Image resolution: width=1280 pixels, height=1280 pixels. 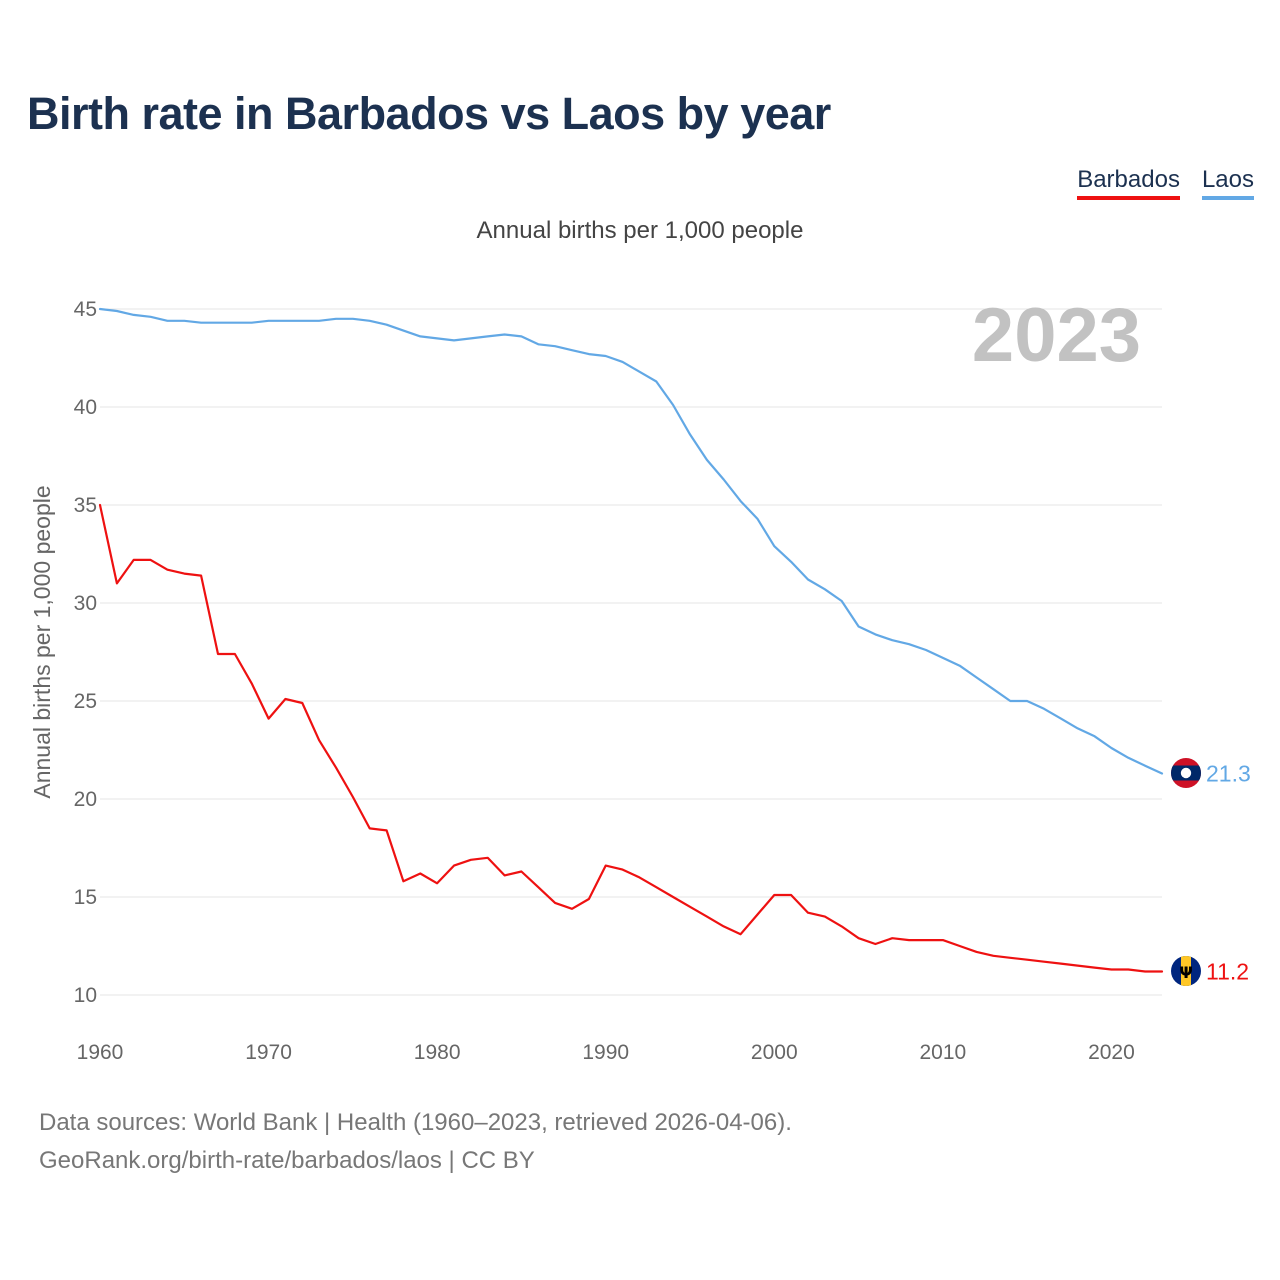 I want to click on x-tick-label: 2010, so click(x=942, y=1052).